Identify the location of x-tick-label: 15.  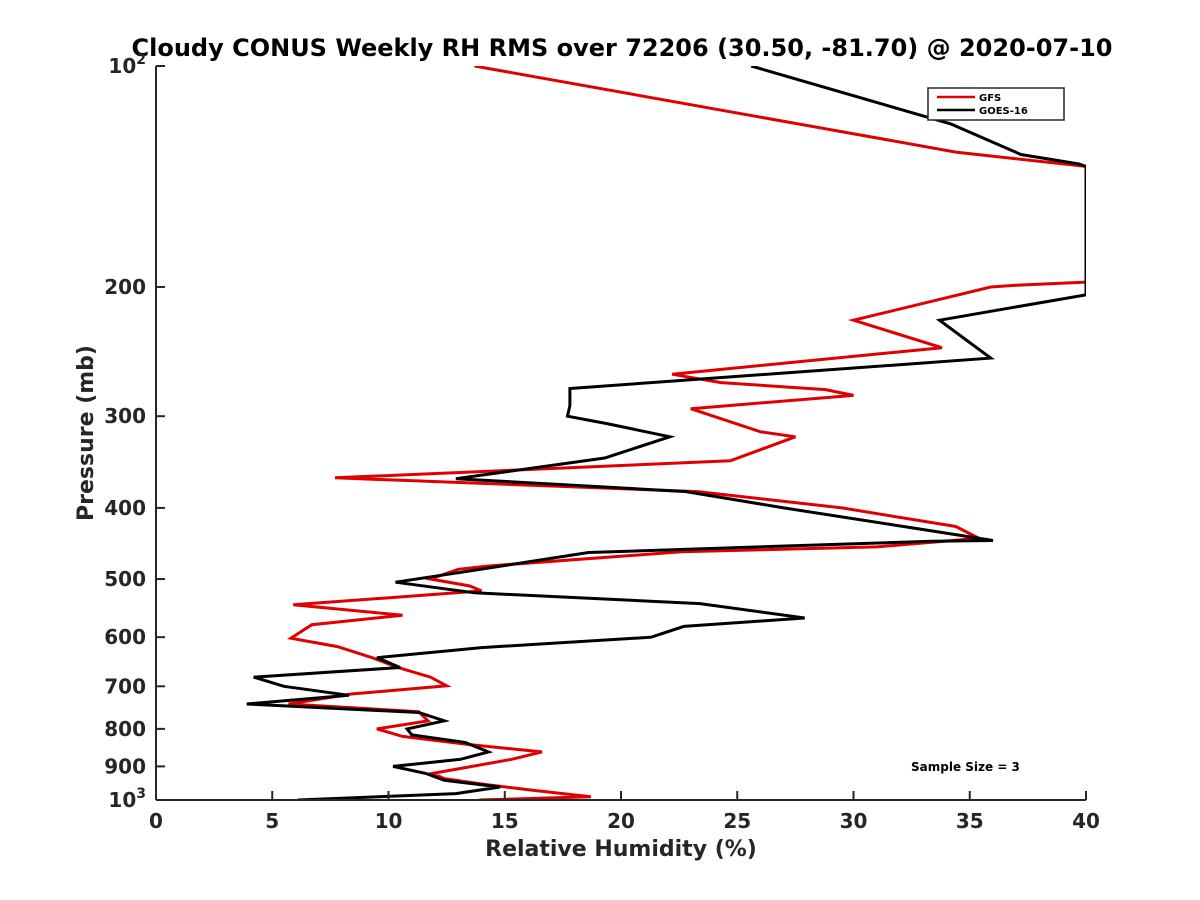
(505, 821).